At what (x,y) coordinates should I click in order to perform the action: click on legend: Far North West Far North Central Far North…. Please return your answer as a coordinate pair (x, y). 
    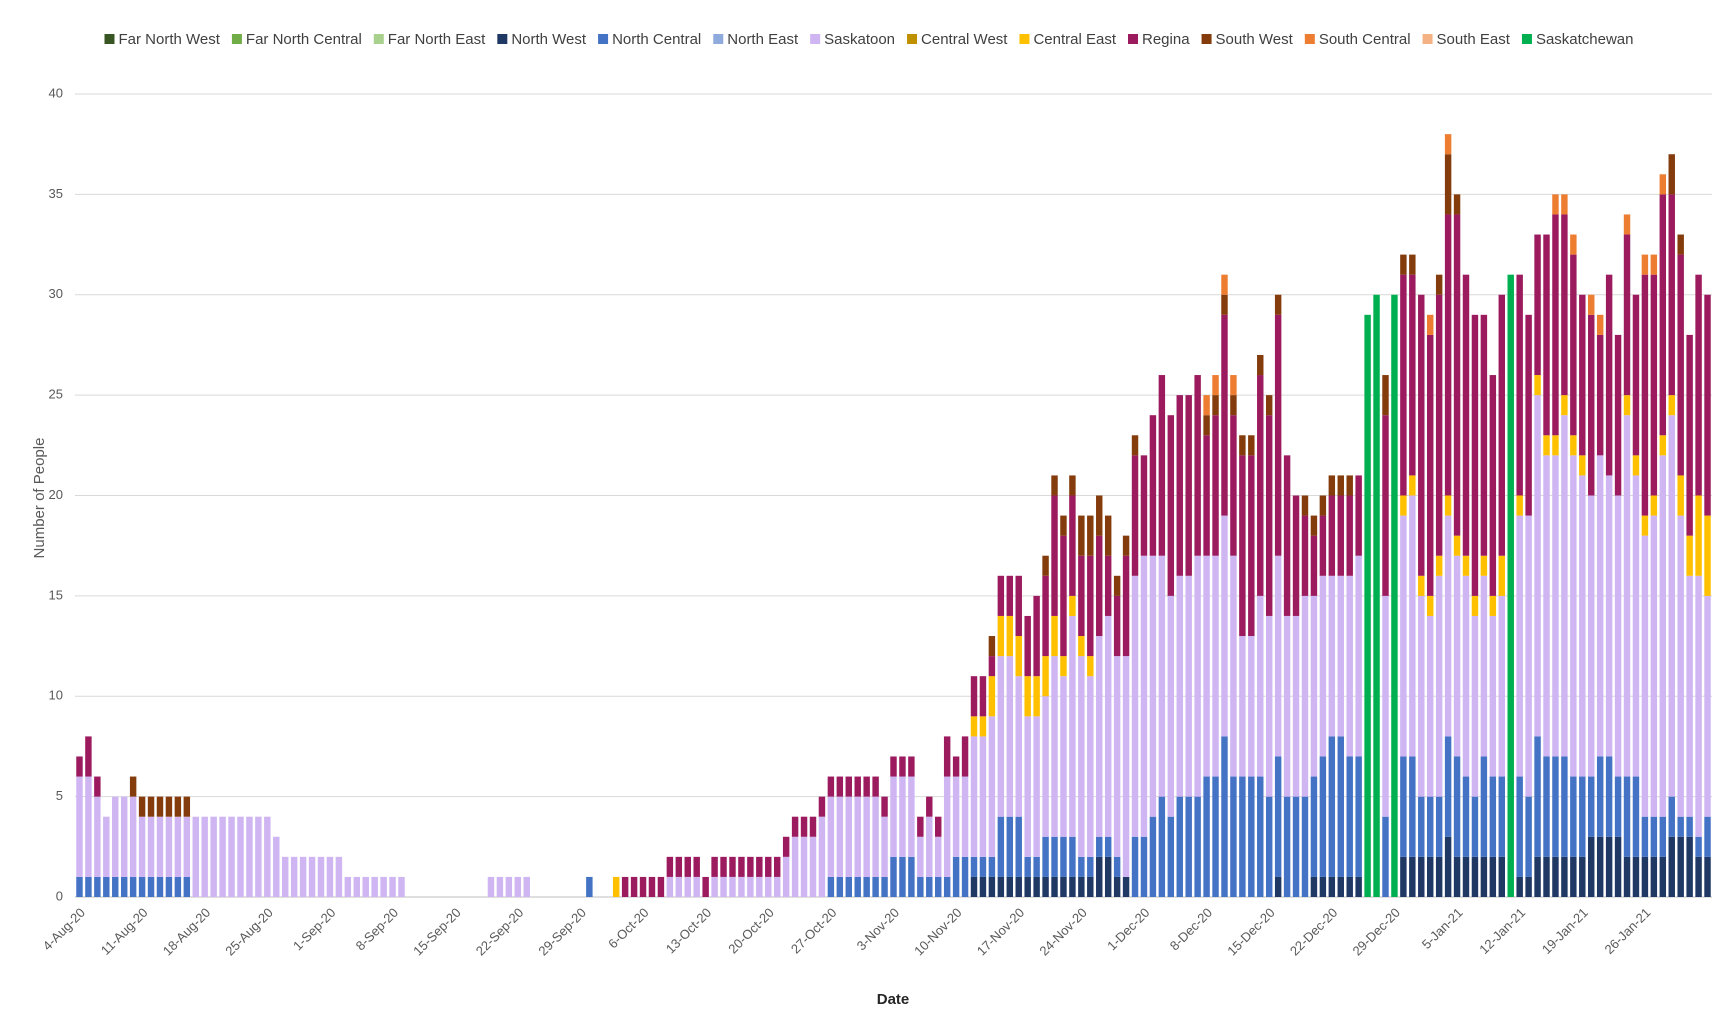
    Looking at the image, I should click on (869, 39).